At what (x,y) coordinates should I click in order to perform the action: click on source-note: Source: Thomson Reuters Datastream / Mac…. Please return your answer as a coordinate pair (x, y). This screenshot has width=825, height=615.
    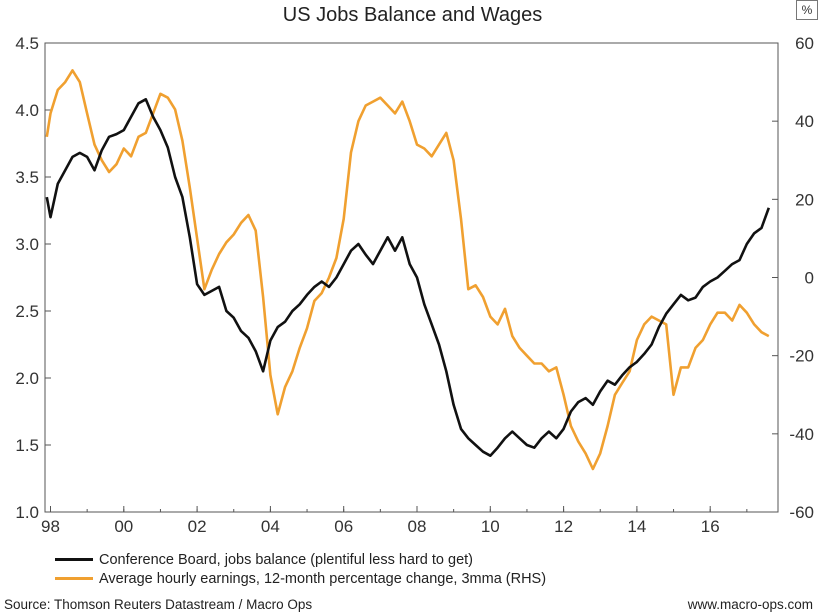
    Looking at the image, I should click on (158, 604).